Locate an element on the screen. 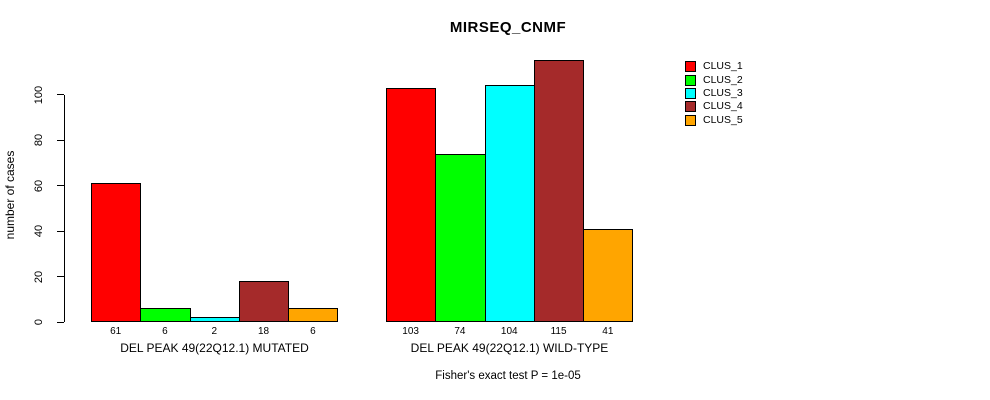 Image resolution: width=990 pixels, height=400 pixels. y-tick-label: 20 is located at coordinates (39, 276).